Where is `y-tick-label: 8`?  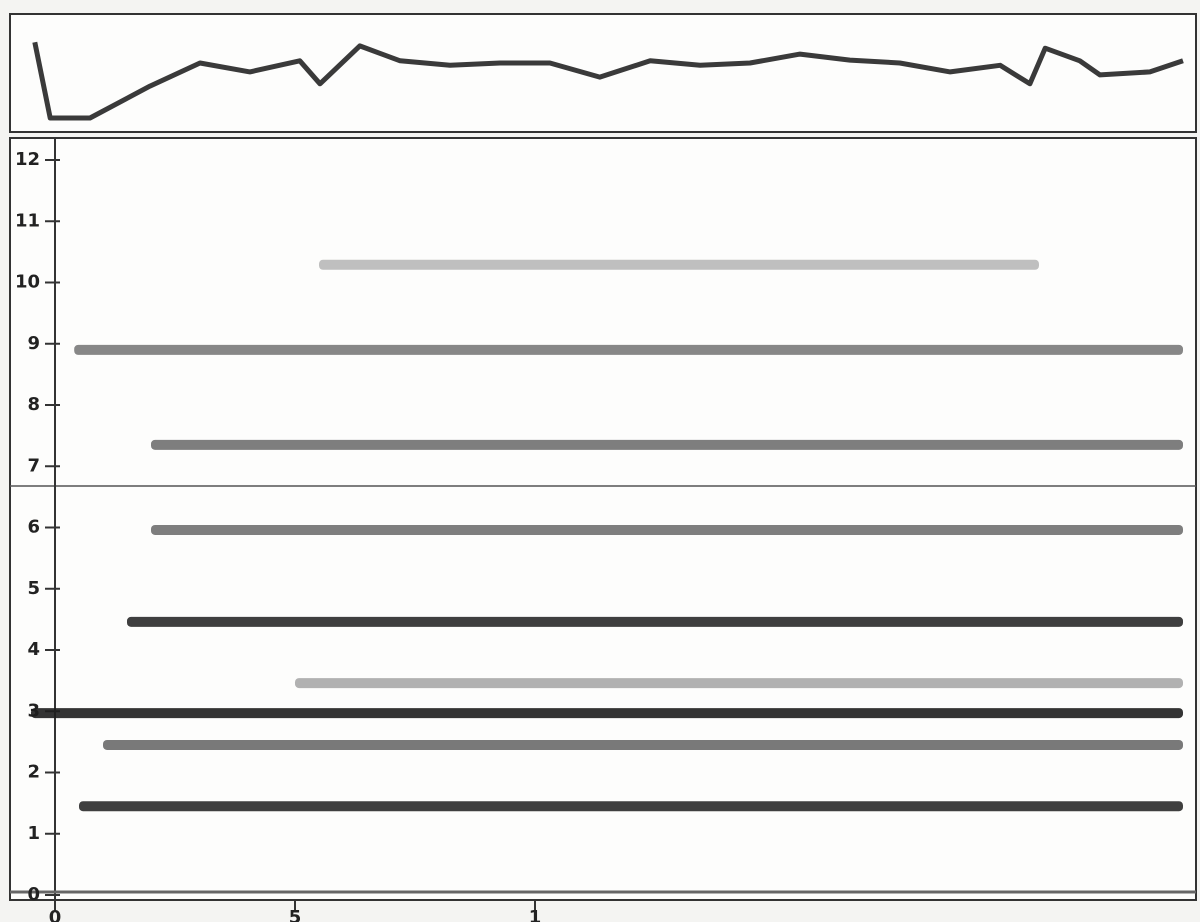
y-tick-label: 8 is located at coordinates (33, 404).